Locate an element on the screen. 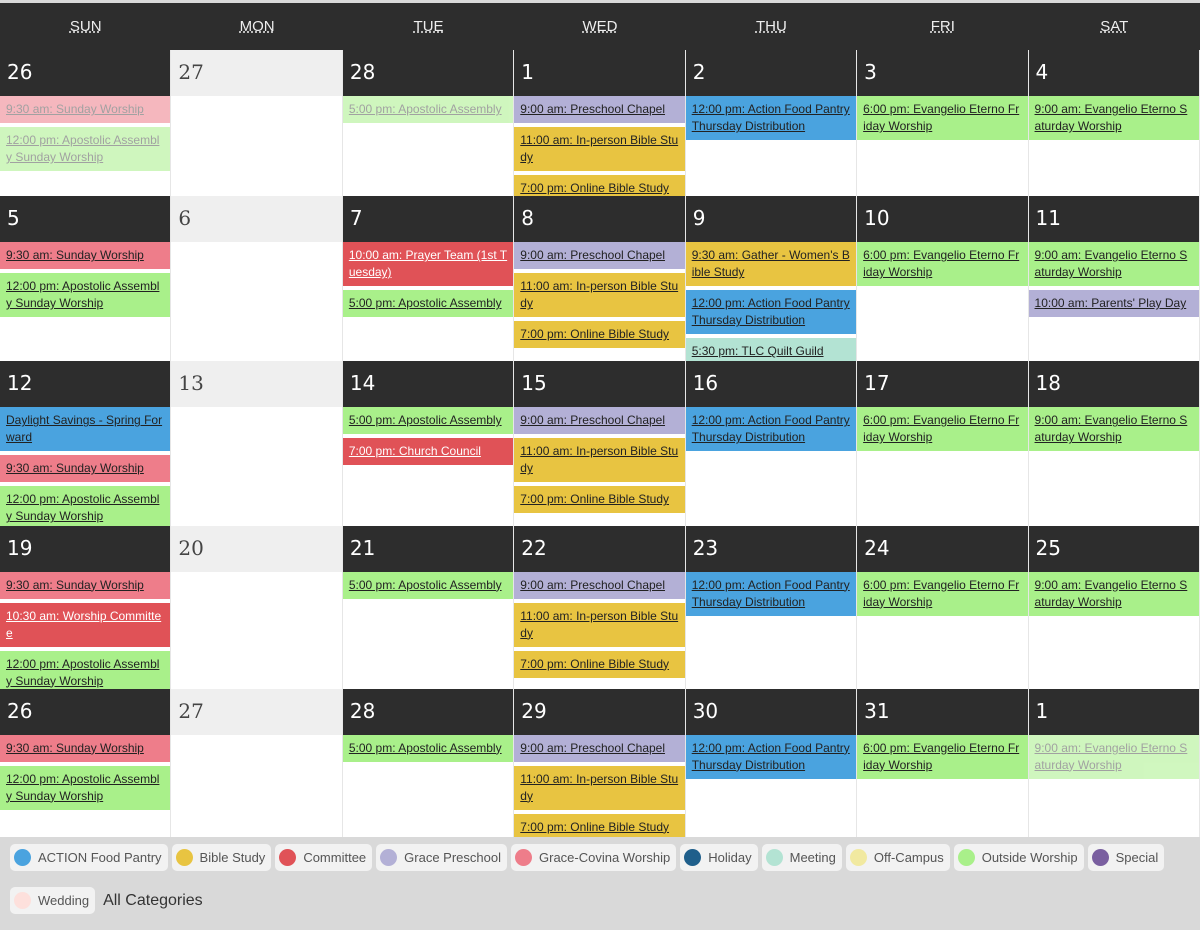 The image size is (1200, 930). day-number: 23 is located at coordinates (771, 548).